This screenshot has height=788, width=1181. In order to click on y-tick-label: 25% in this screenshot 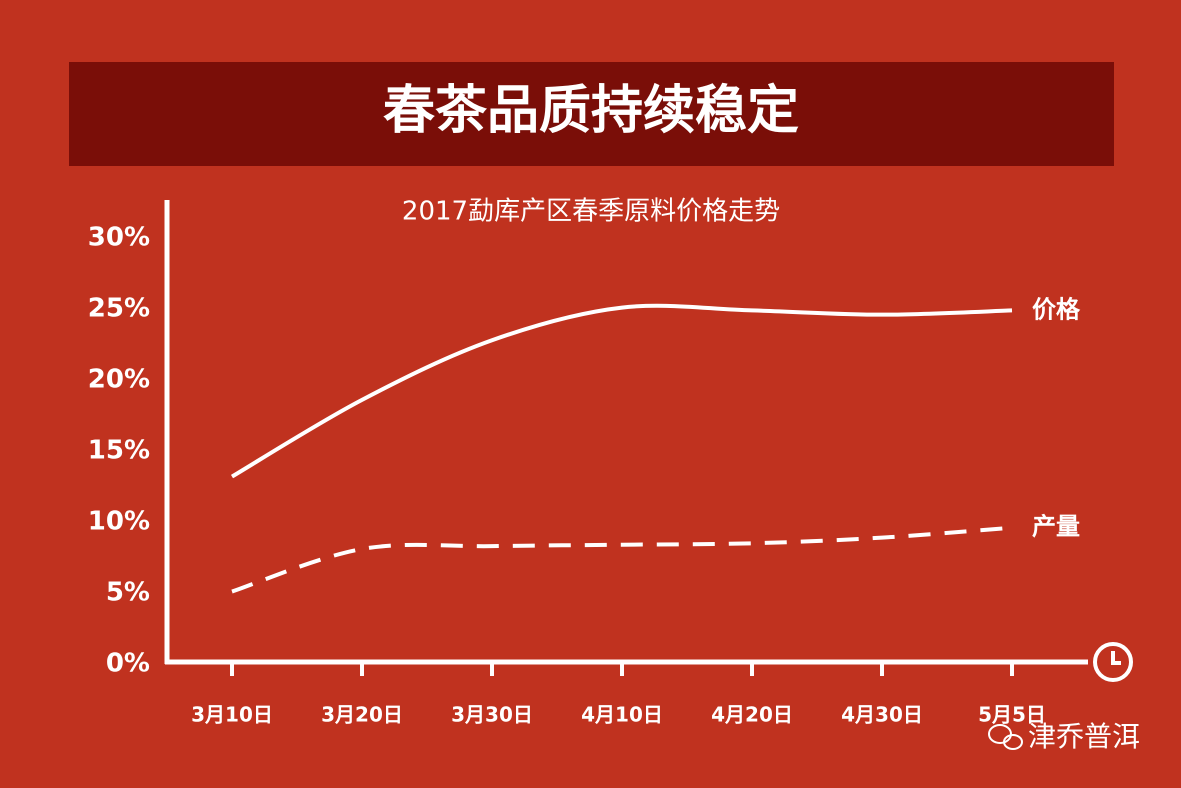, I will do `click(119, 309)`.